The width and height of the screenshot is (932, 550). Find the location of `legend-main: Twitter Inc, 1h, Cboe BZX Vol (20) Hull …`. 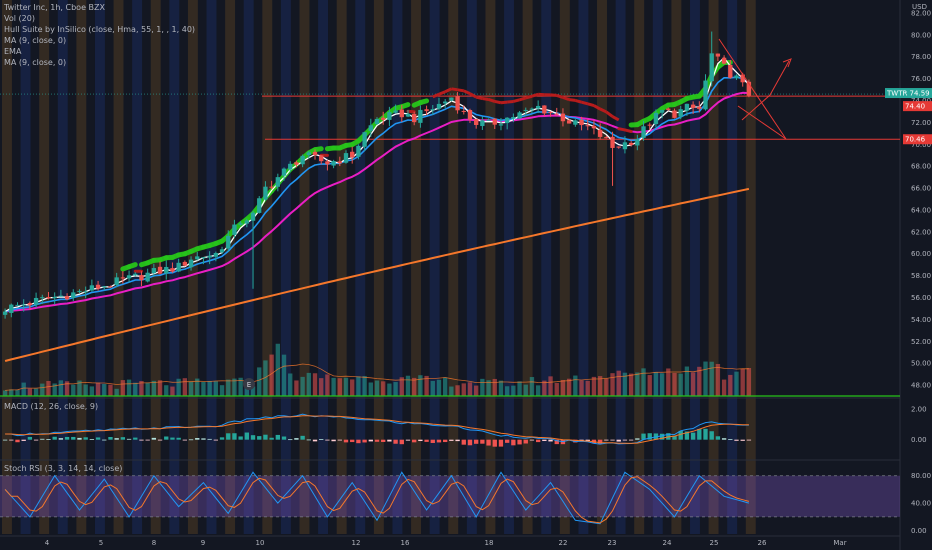

legend-main: Twitter Inc, 1h, Cboe BZX Vol (20) Hull … is located at coordinates (99, 35).